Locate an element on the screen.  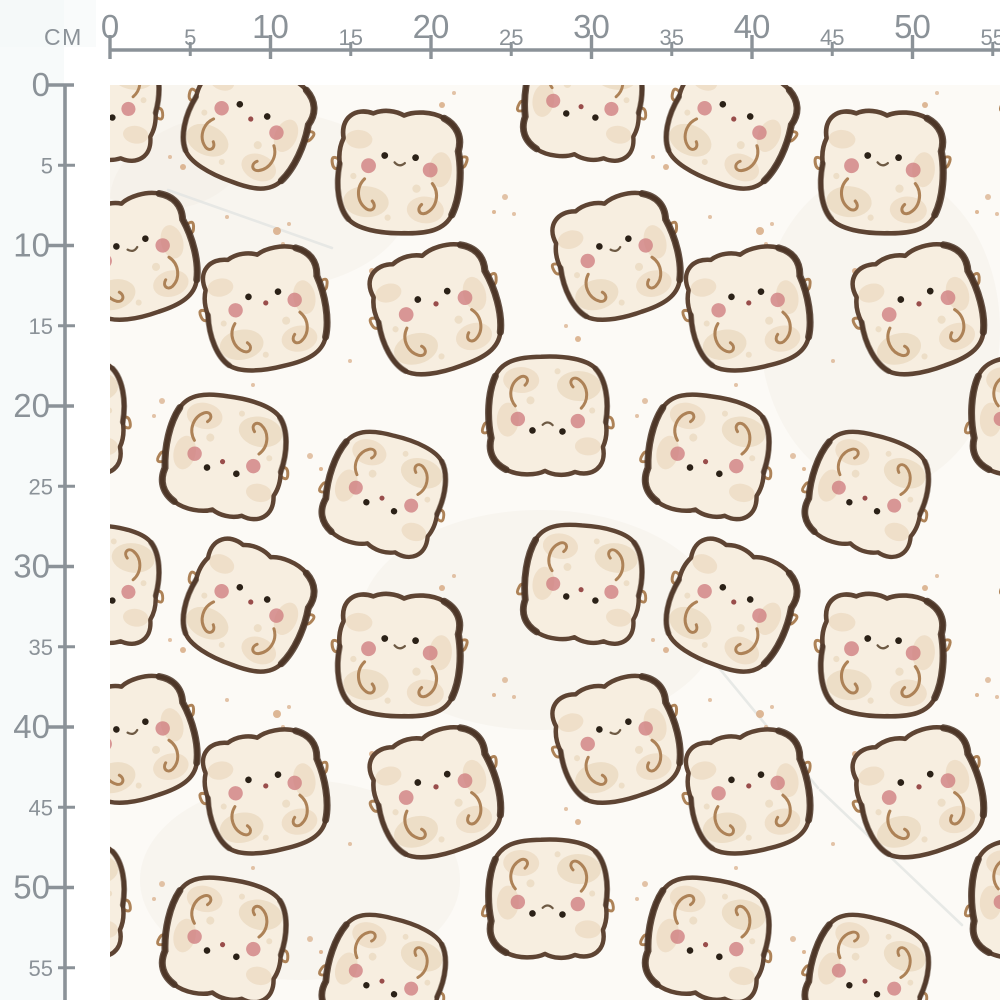
ruler-label-top: 45 is located at coordinates (832, 37).